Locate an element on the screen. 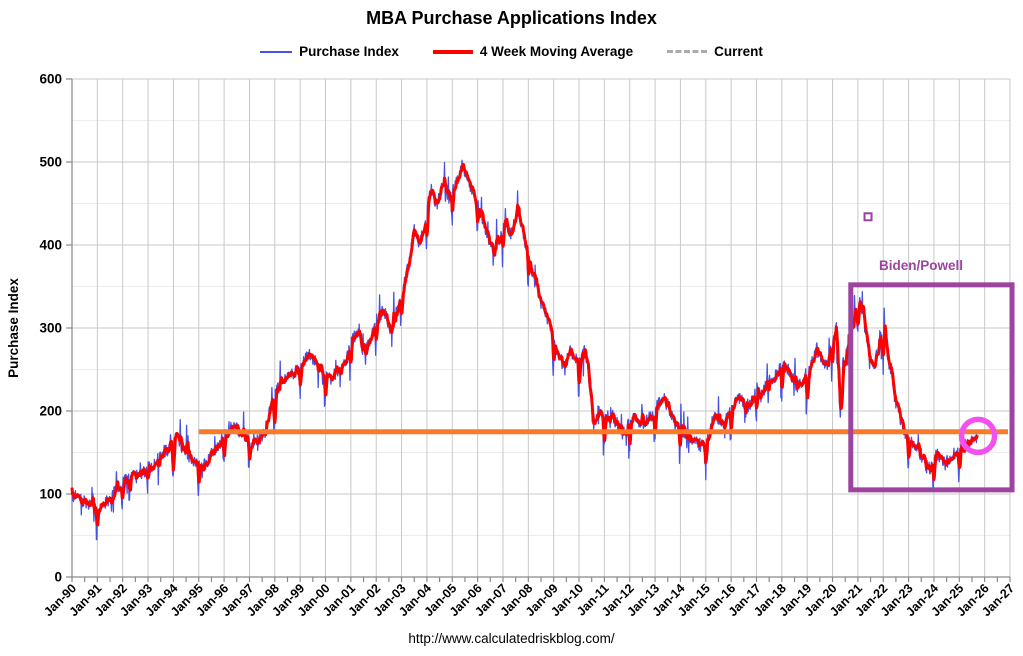 This screenshot has width=1023, height=656. moving-average-line-sample-icon is located at coordinates (452, 51).